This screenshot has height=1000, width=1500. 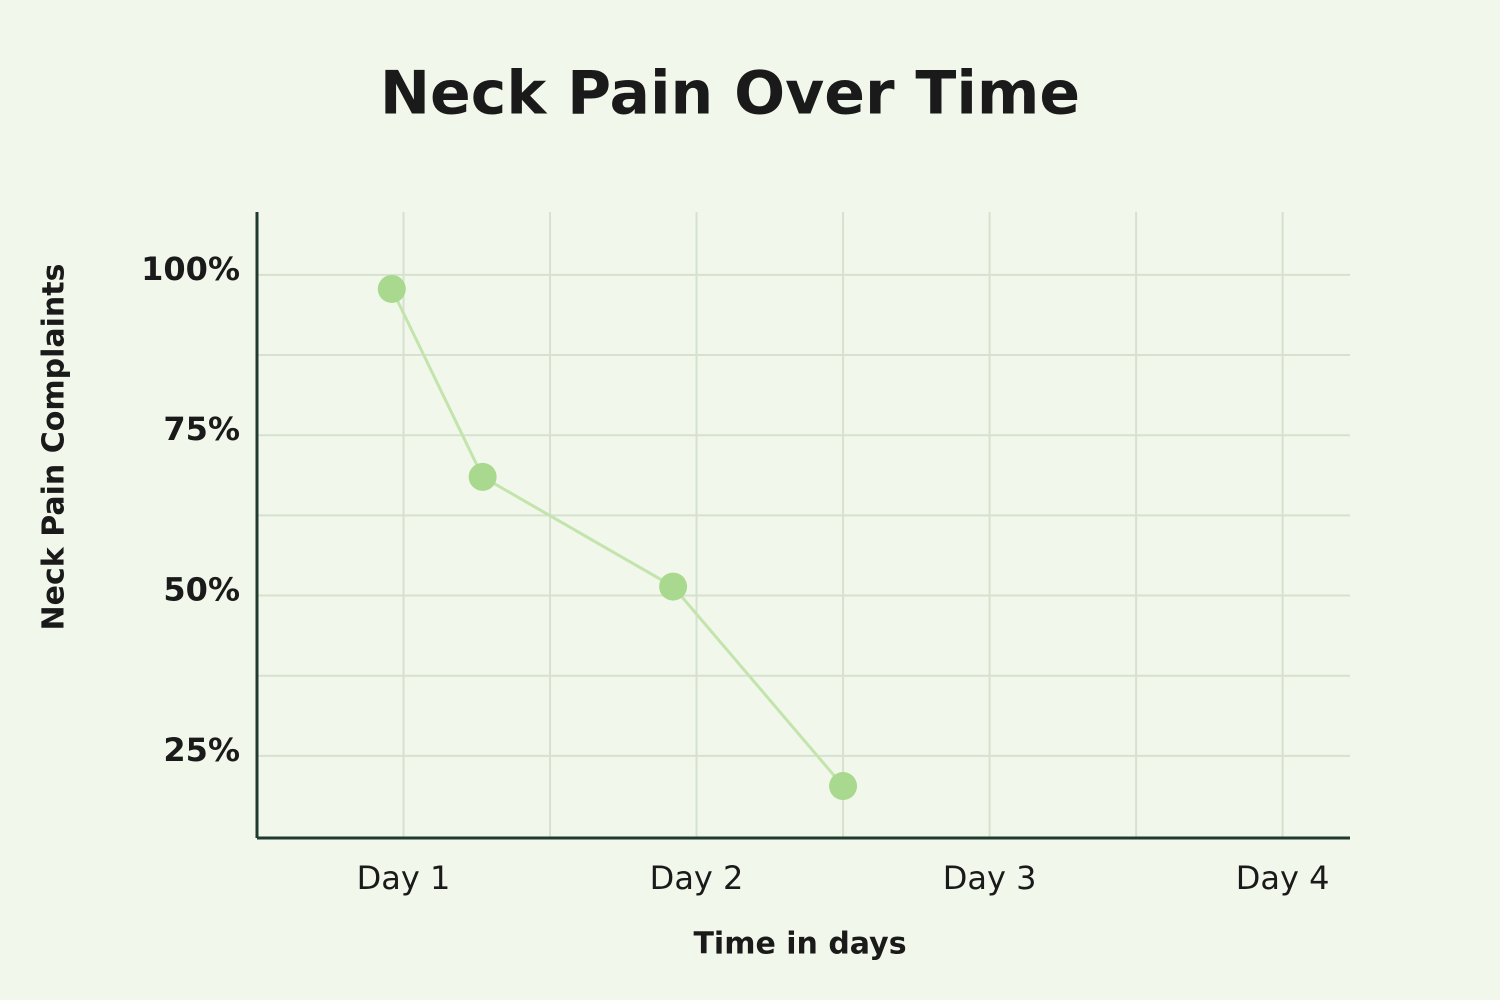 I want to click on chart-title: Neck Pain Over Time, so click(x=730, y=94).